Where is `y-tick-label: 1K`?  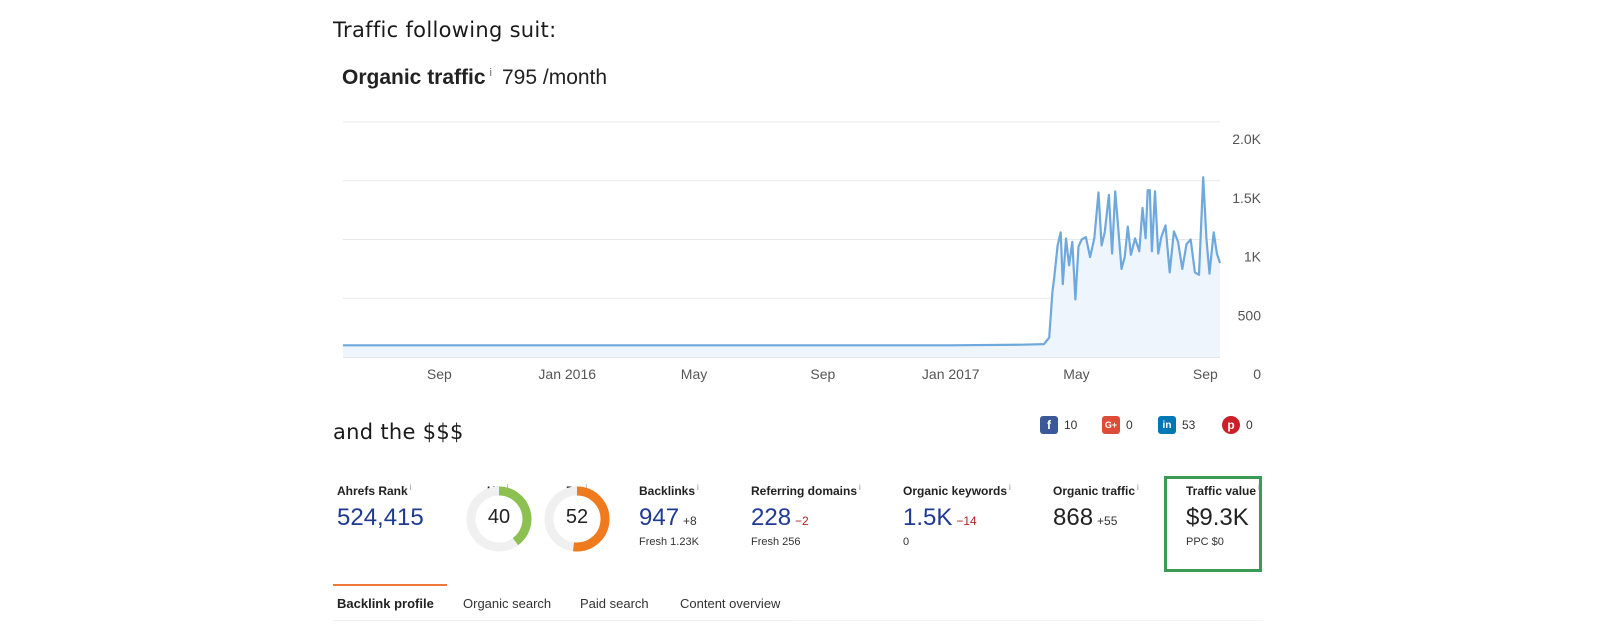 y-tick-label: 1K is located at coordinates (1253, 257).